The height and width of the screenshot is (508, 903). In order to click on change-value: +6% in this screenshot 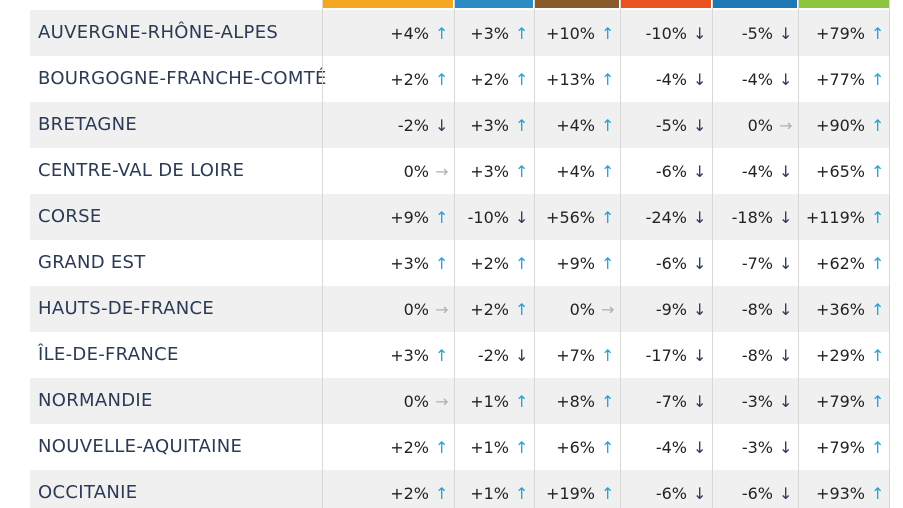, I will do `click(575, 447)`.